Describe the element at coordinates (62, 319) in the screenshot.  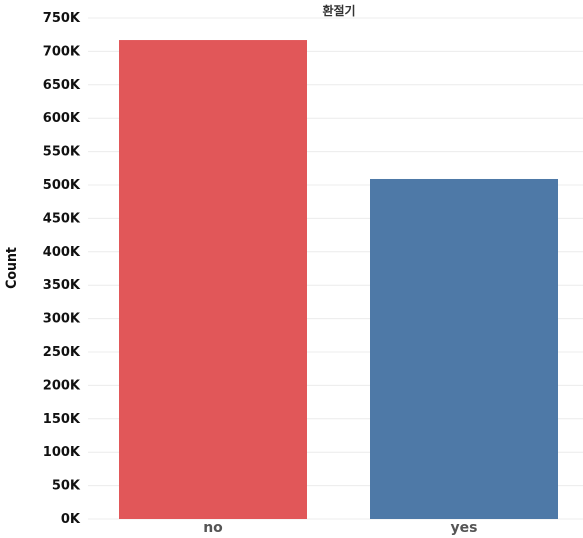
I see `y-tick-label: 300K` at that location.